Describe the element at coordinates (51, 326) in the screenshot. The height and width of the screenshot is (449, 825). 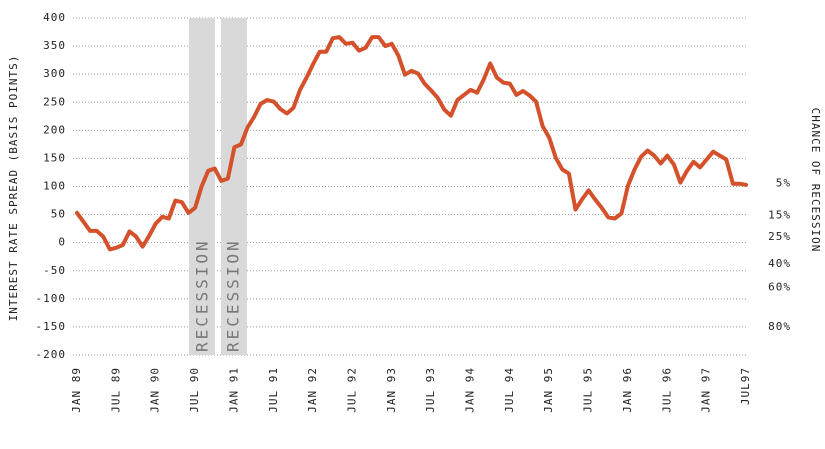
I see `y-tick-label: -150` at that location.